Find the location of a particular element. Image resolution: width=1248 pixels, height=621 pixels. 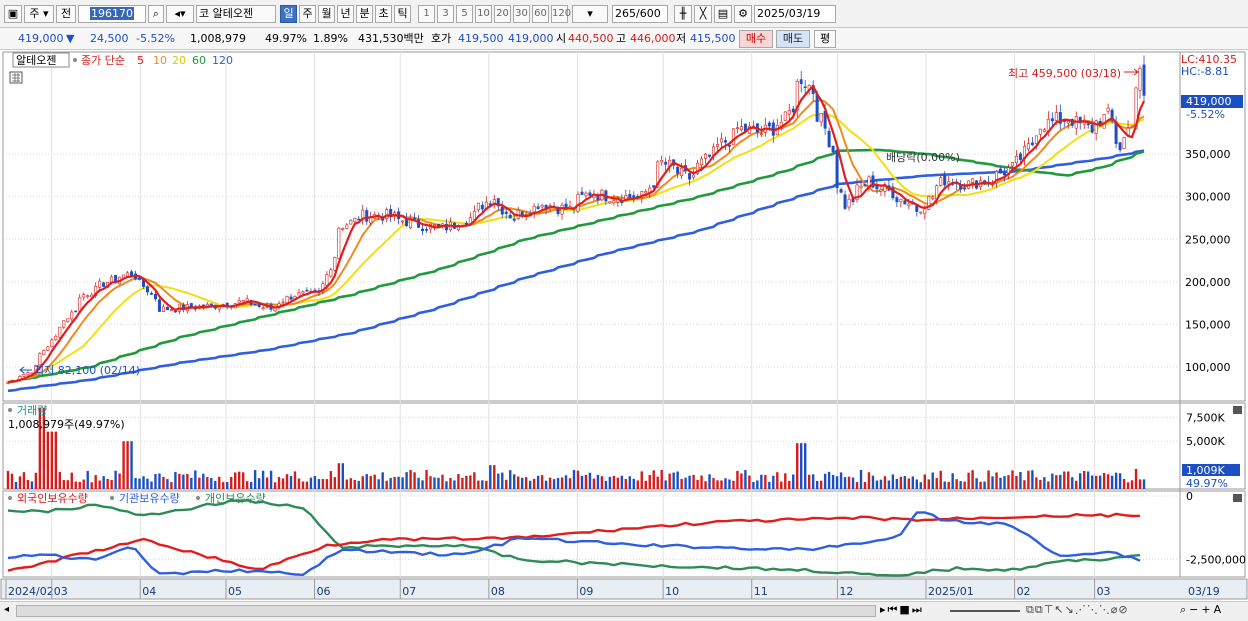

stock-title-box is located at coordinates (41, 60).